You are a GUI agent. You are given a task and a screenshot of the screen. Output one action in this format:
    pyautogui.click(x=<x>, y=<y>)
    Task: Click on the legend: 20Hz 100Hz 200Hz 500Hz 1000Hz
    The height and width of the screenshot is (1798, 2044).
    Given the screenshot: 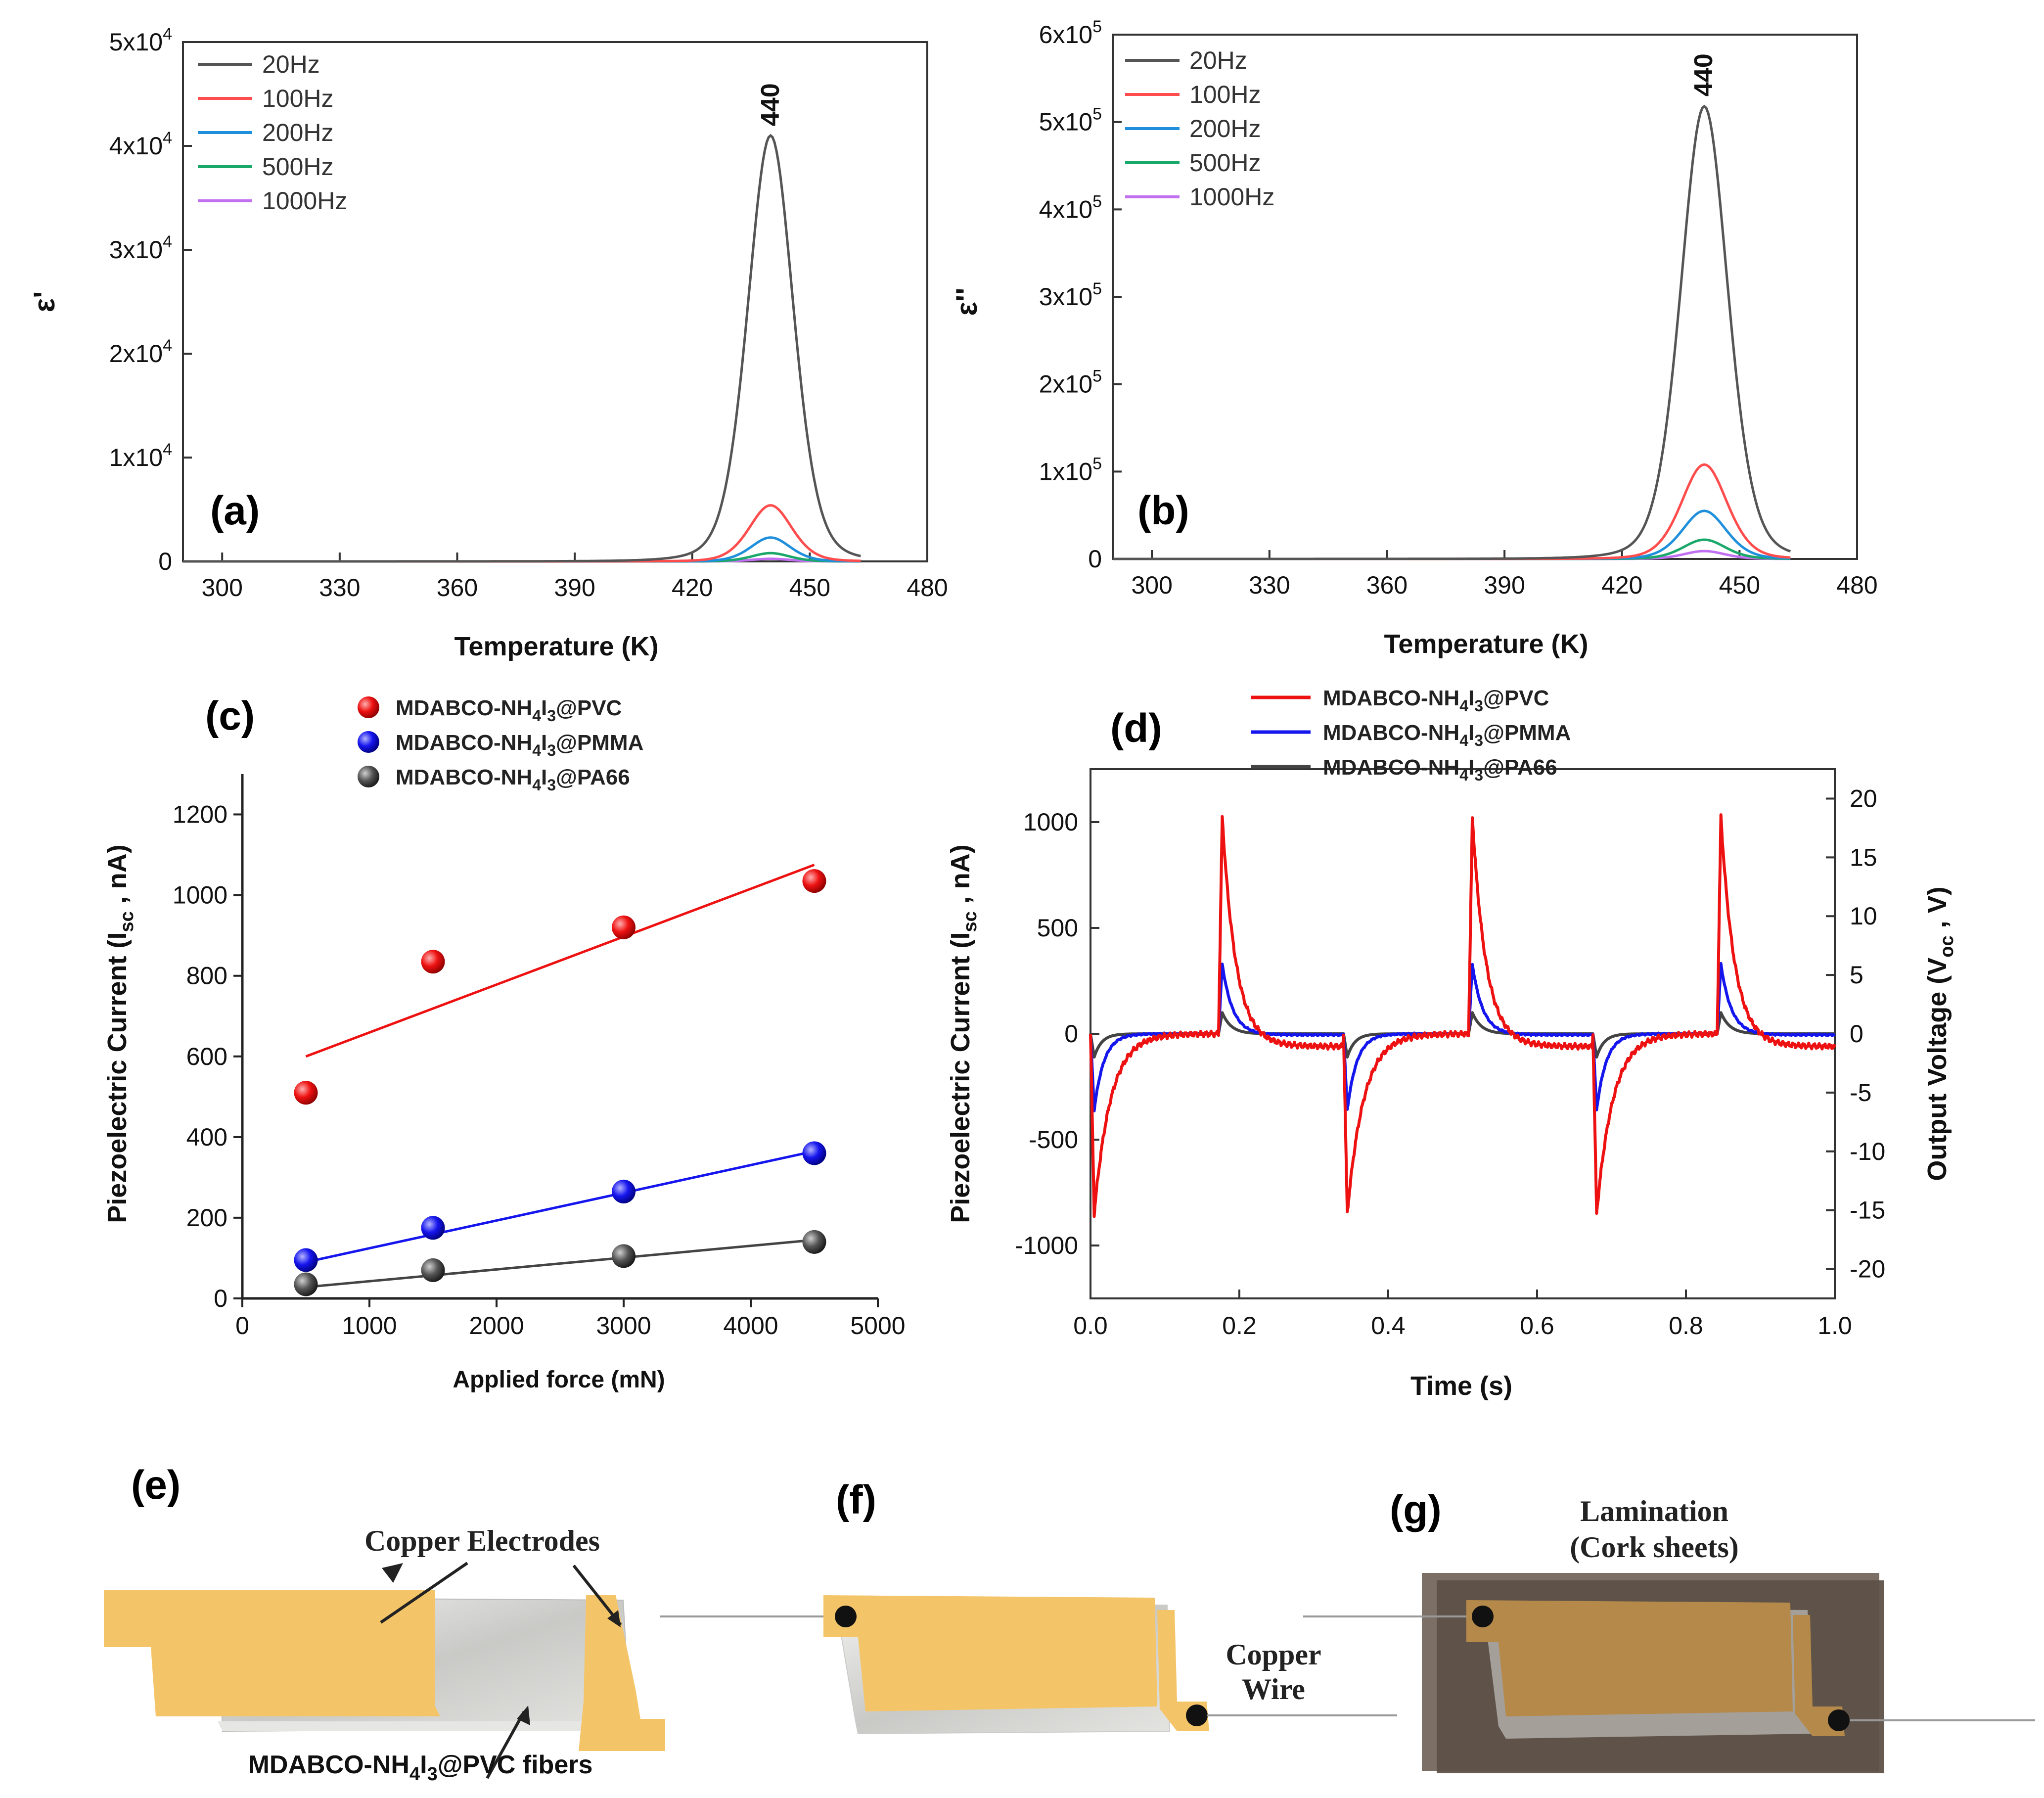 What is the action you would take?
    pyautogui.click(x=272, y=132)
    